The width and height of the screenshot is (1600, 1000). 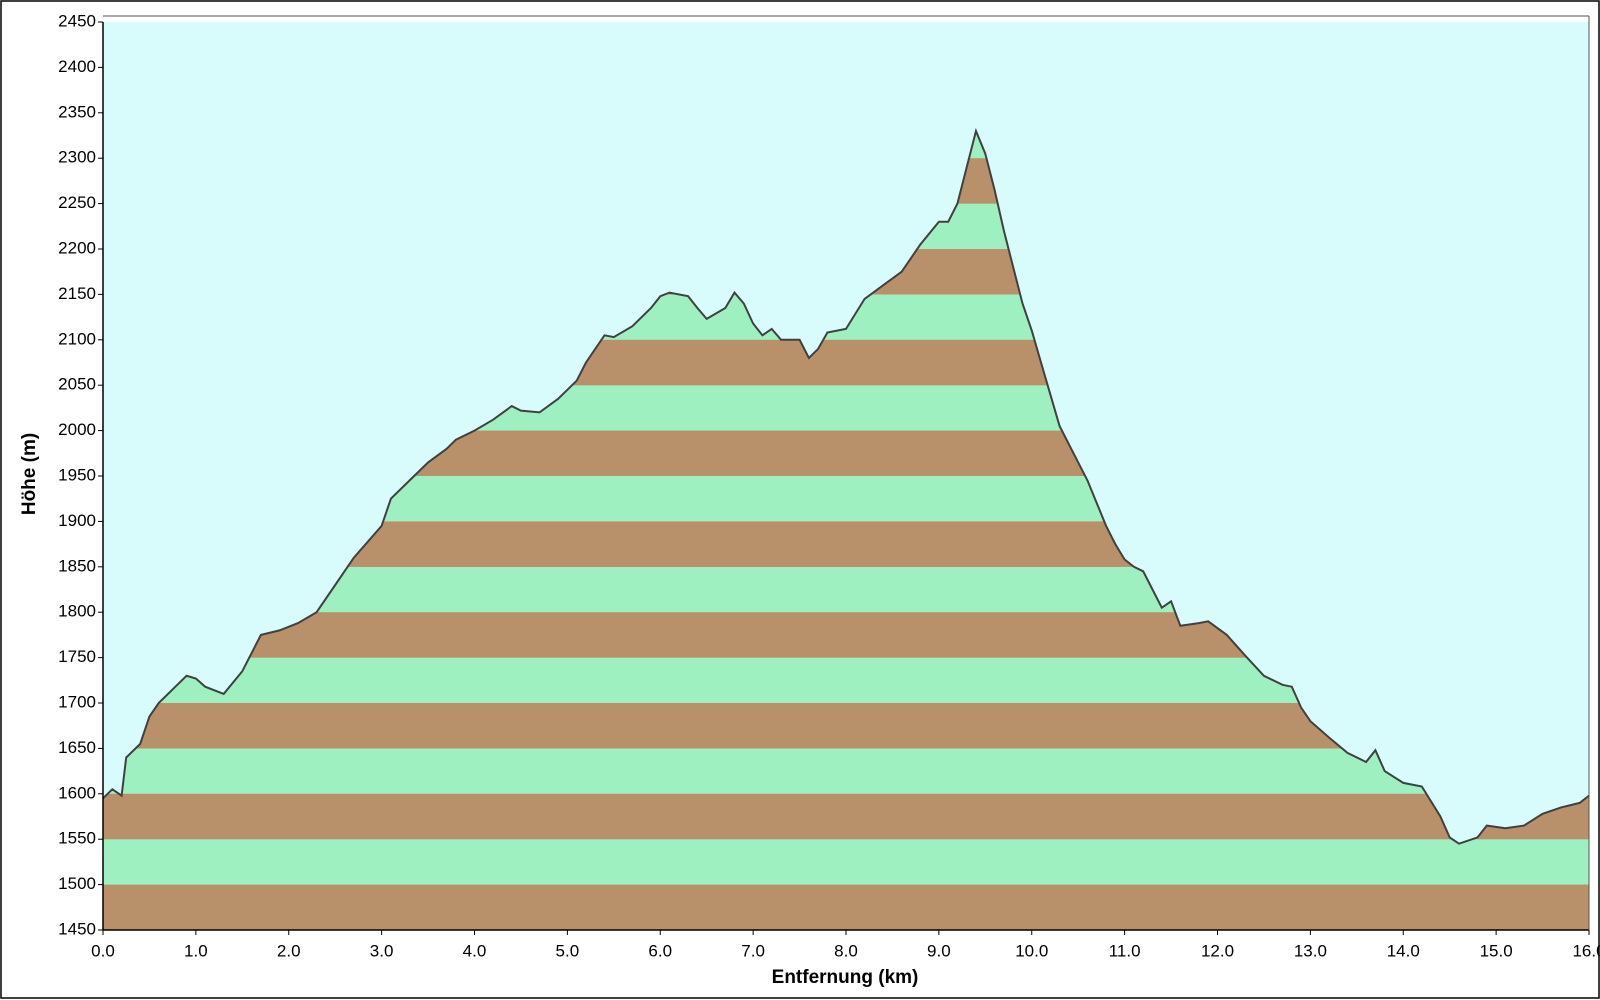 What do you see at coordinates (382, 950) in the screenshot?
I see `x-tick-label: 3.0` at bounding box center [382, 950].